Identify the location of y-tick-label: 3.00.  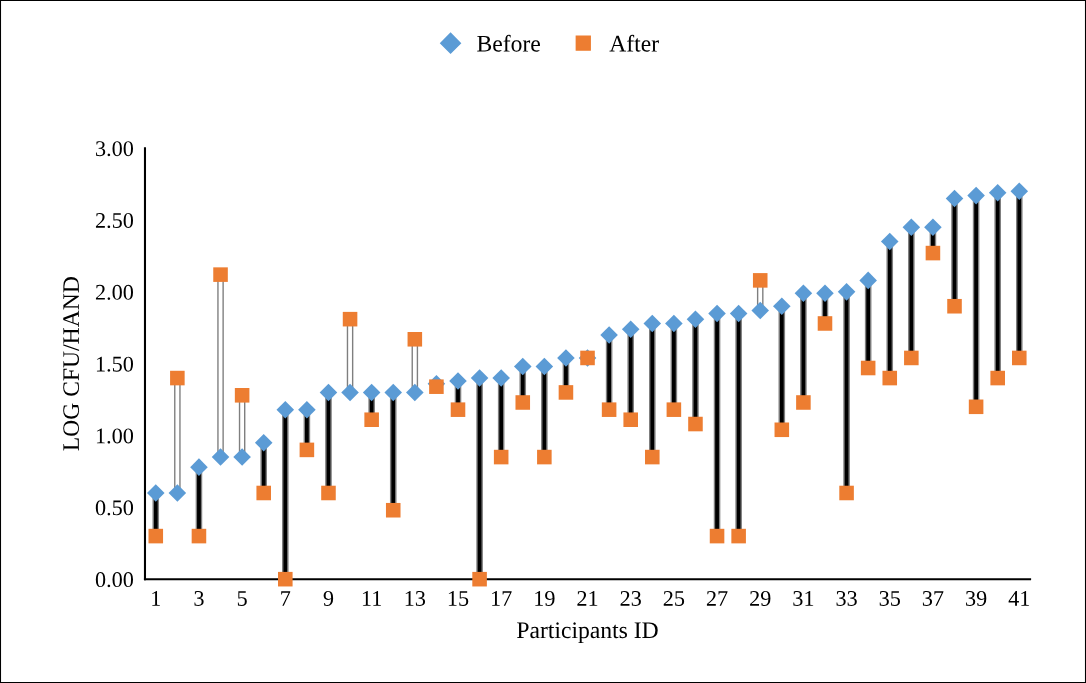
(115, 149).